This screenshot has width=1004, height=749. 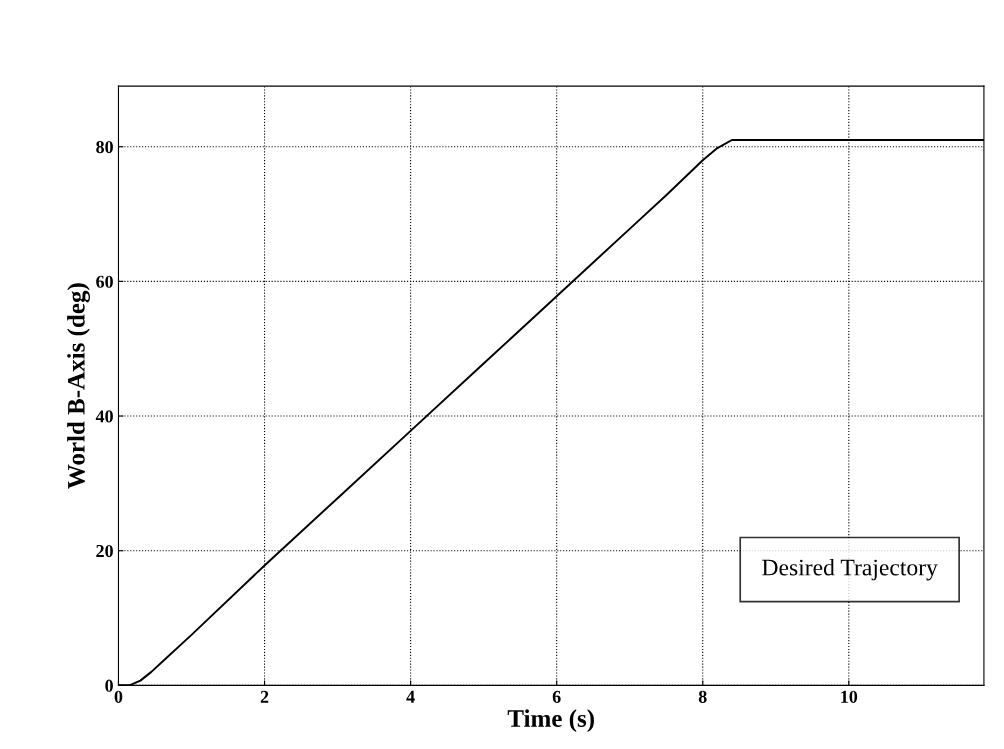 I want to click on x-tick-label: 2, so click(x=264, y=696).